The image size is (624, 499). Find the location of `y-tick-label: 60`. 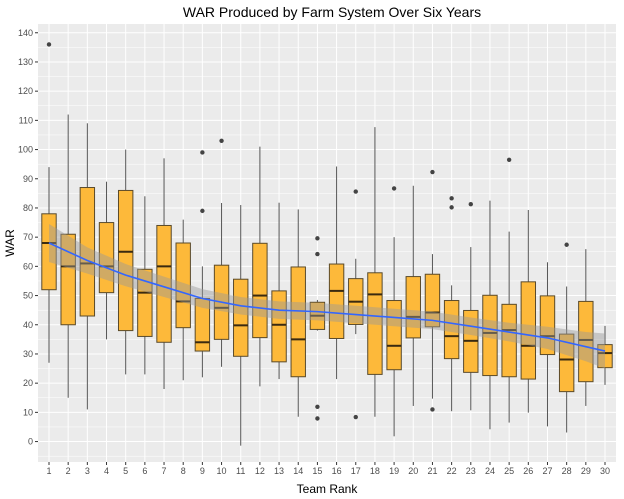

y-tick-label: 60 is located at coordinates (28, 266).